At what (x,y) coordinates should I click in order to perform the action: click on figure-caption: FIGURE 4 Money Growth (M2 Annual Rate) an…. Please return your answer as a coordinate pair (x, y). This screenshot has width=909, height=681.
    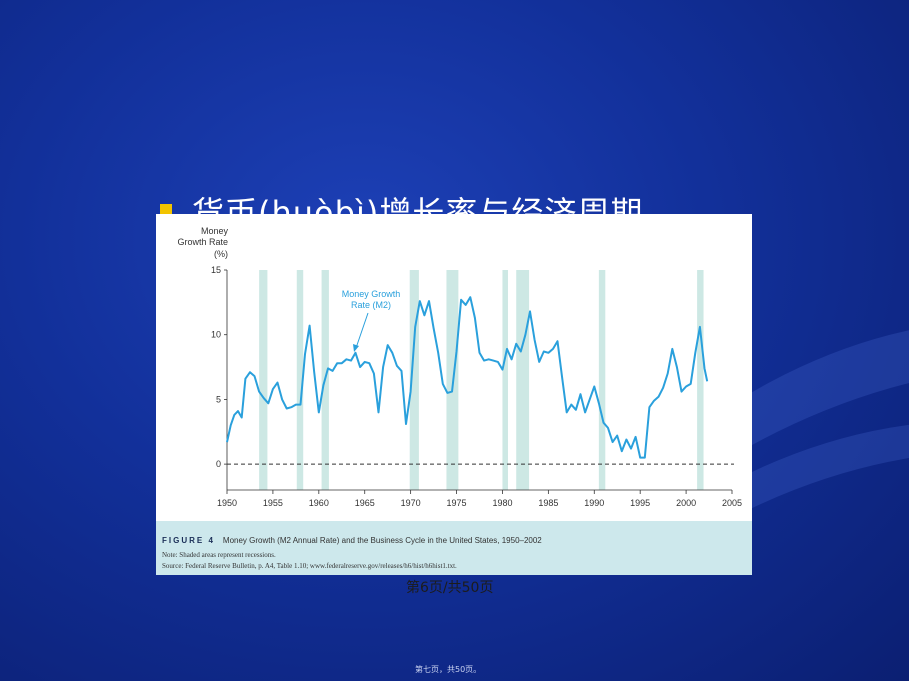
    Looking at the image, I should click on (352, 540).